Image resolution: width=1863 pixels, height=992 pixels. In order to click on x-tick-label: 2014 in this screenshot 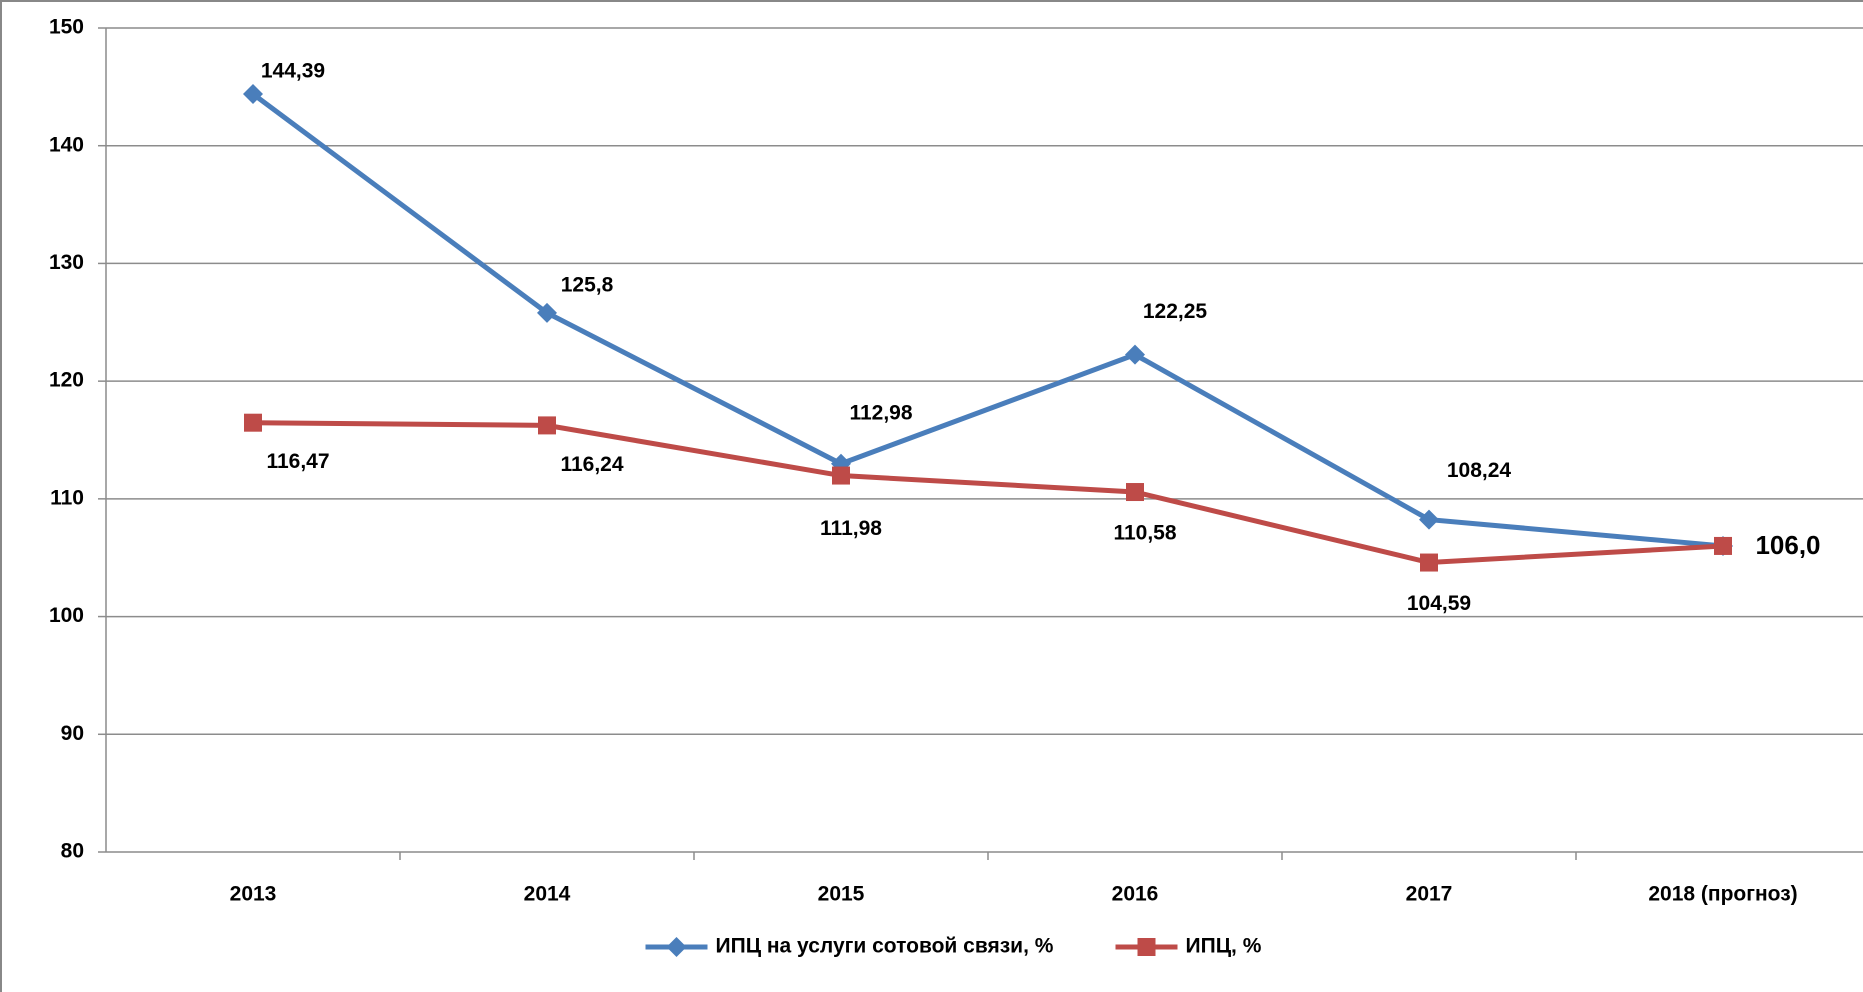, I will do `click(547, 894)`.